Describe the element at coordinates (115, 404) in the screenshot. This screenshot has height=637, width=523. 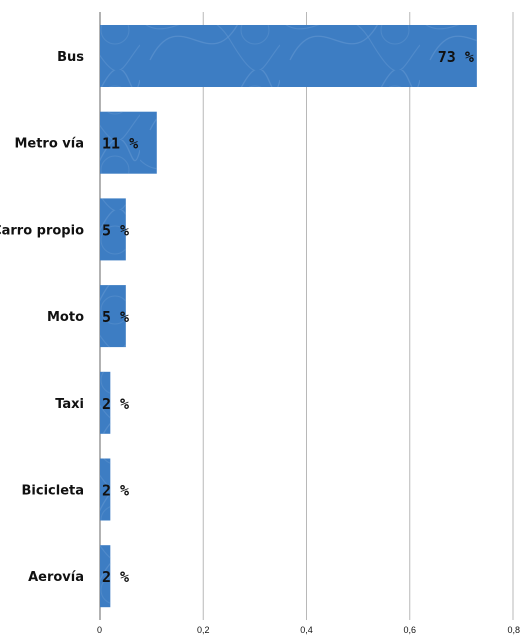
I see `value-label-4: 2 %` at that location.